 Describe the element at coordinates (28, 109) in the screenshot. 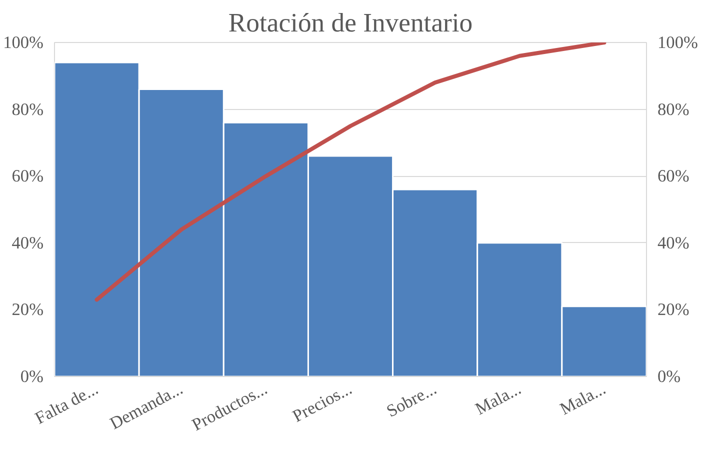

I see `y-tick-label: 80%` at that location.